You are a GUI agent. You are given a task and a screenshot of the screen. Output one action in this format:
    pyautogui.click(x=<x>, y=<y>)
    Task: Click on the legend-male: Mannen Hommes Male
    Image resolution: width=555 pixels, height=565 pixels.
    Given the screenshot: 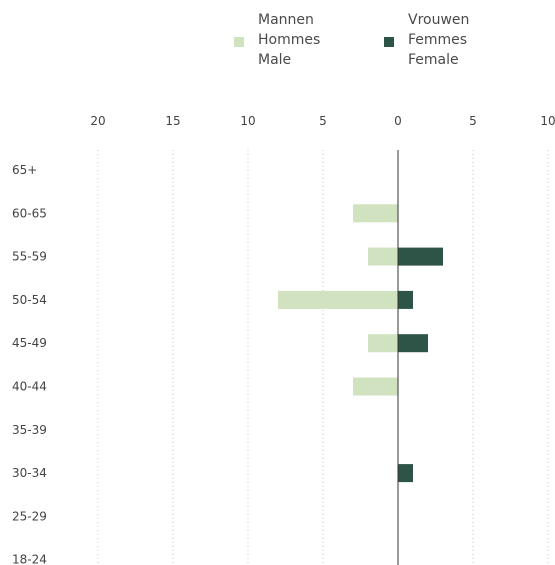 What is the action you would take?
    pyautogui.click(x=277, y=40)
    